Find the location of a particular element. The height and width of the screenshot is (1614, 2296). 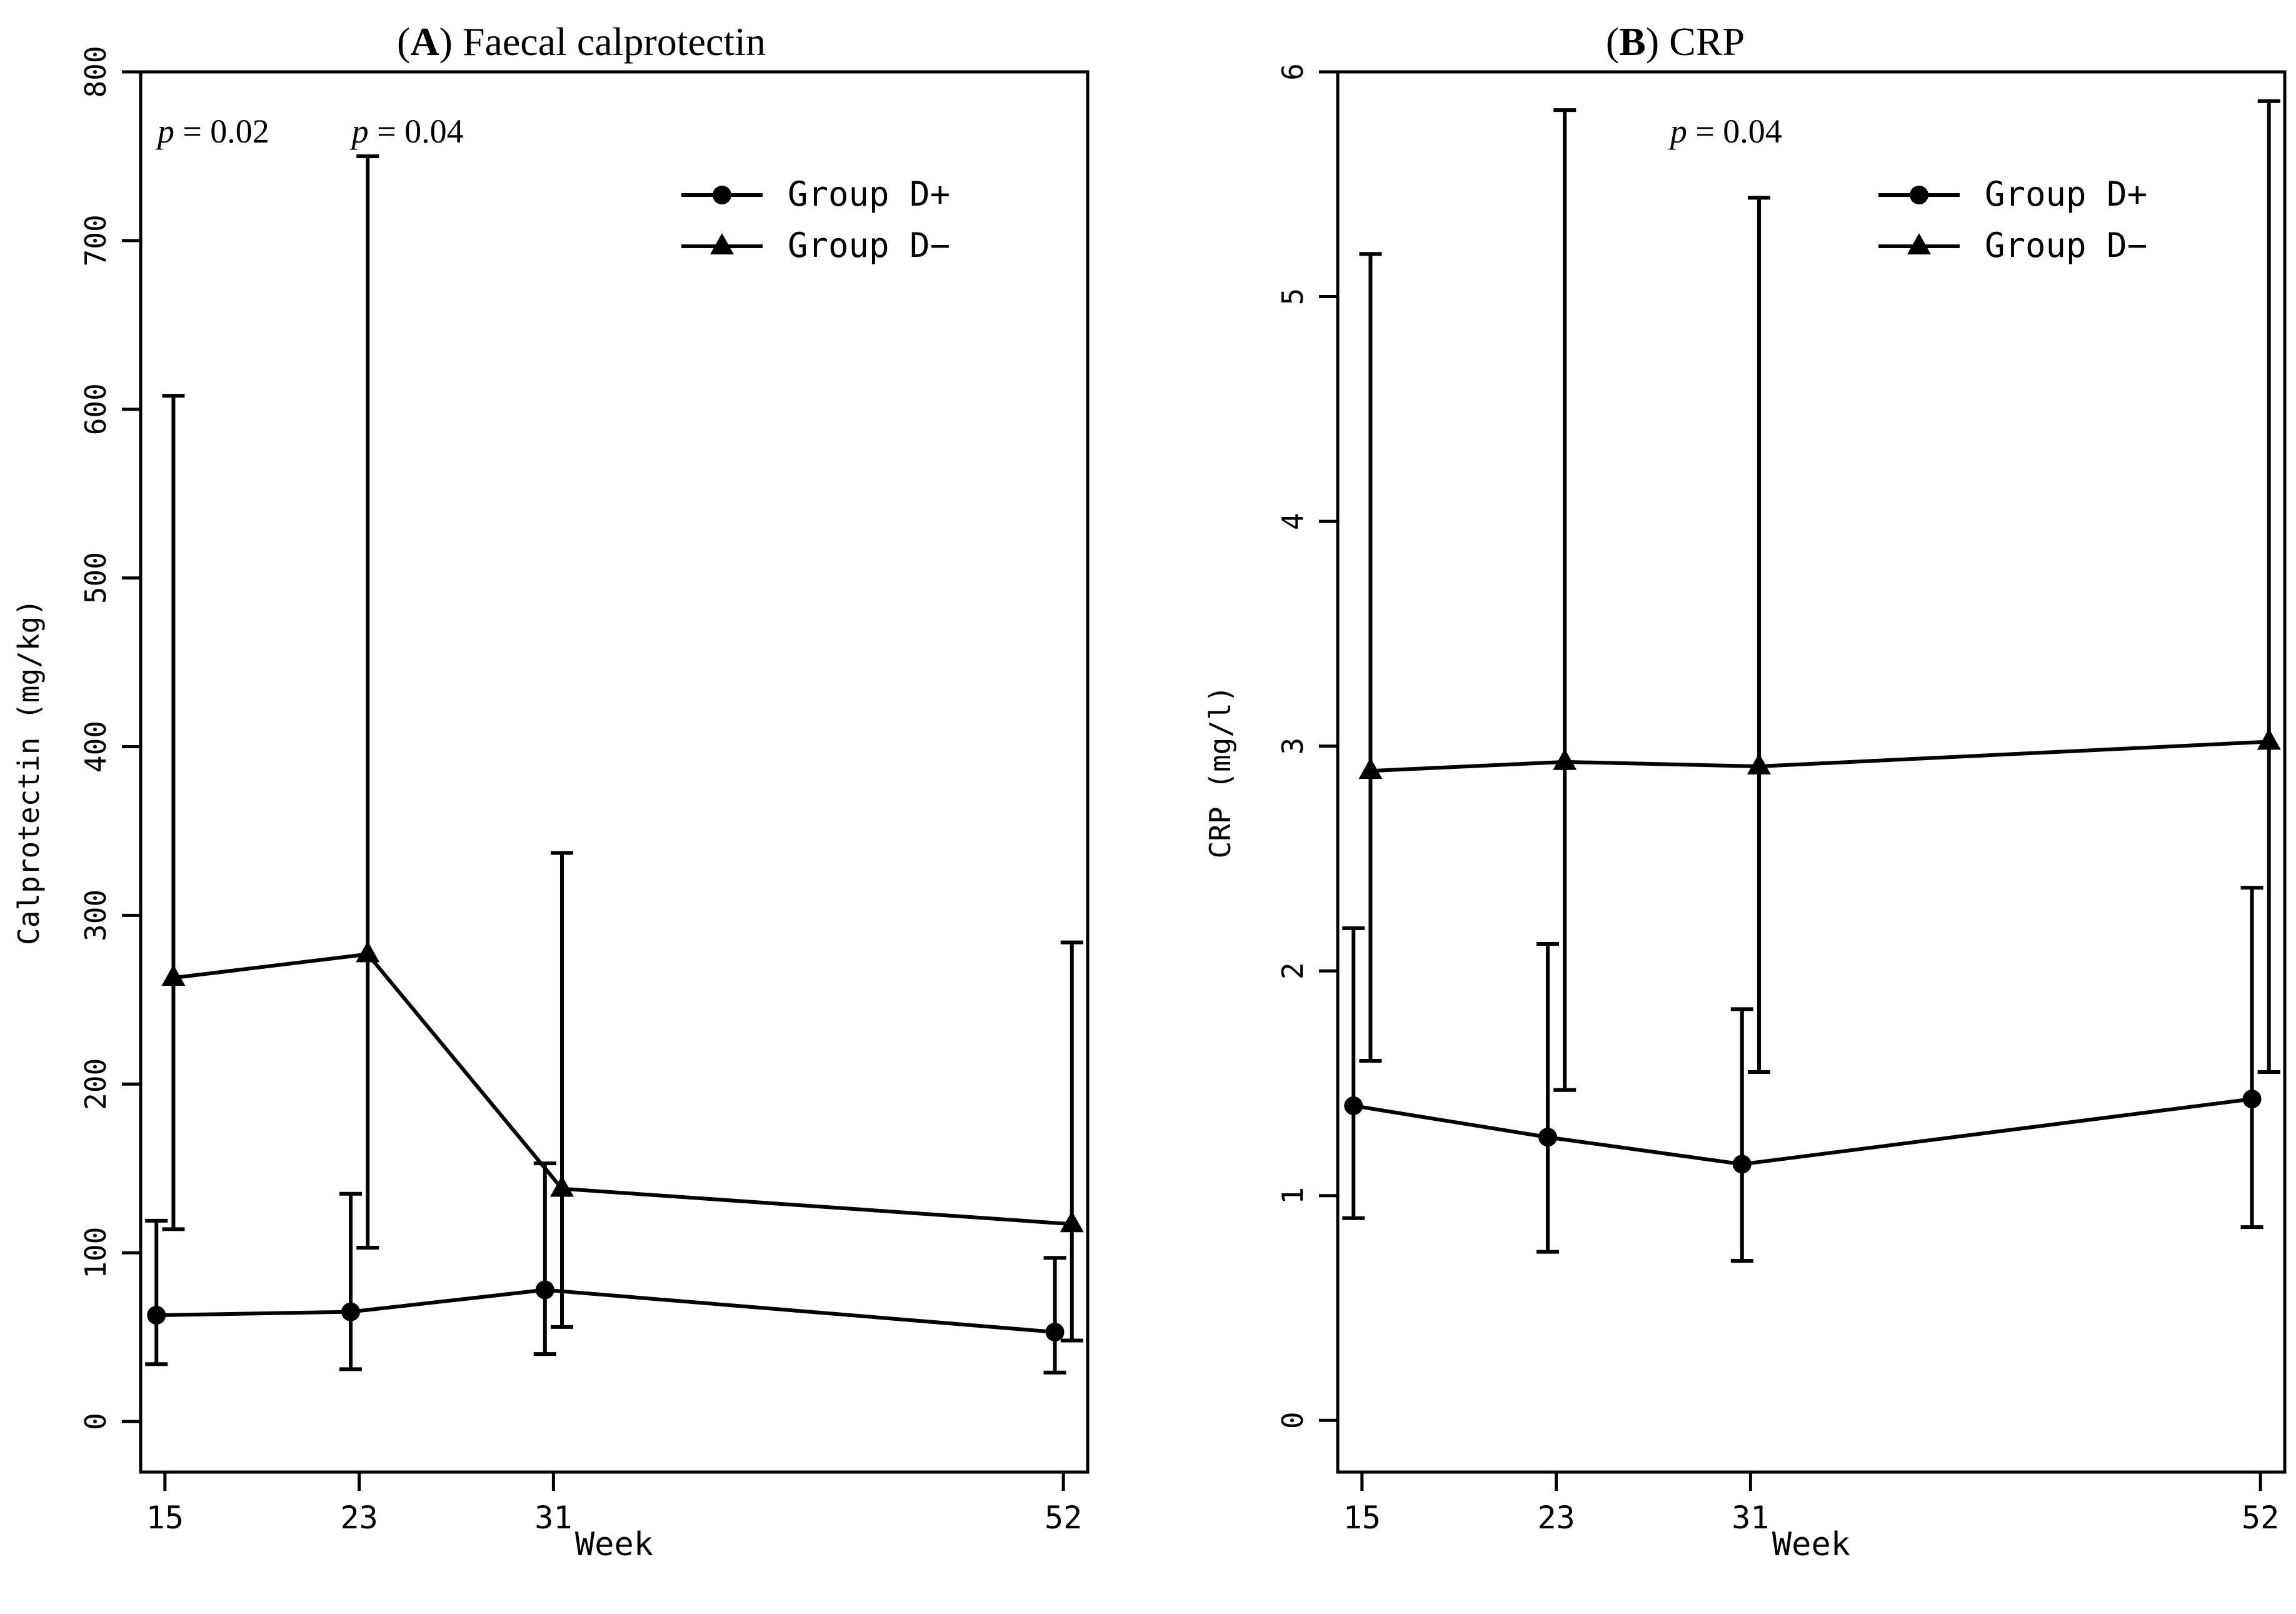

y-tick-label: 500 is located at coordinates (96, 578).